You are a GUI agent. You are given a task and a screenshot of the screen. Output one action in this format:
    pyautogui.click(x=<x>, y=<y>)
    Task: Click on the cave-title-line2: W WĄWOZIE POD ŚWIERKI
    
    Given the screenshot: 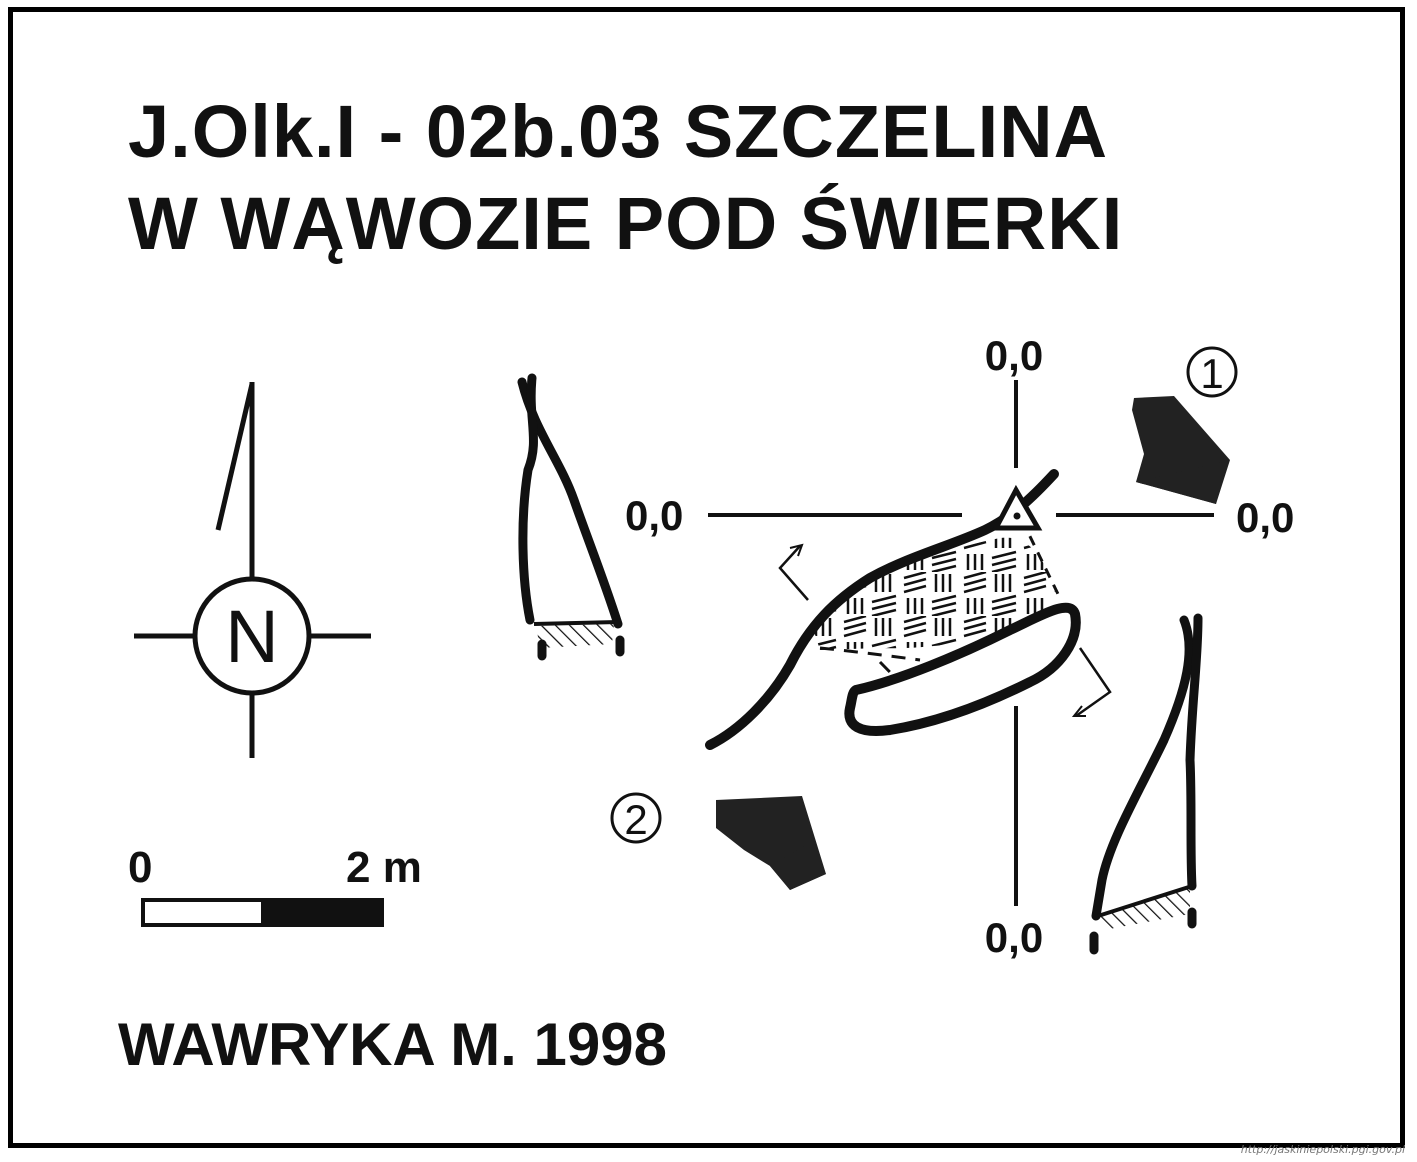 What is the action you would take?
    pyautogui.click(x=626, y=223)
    